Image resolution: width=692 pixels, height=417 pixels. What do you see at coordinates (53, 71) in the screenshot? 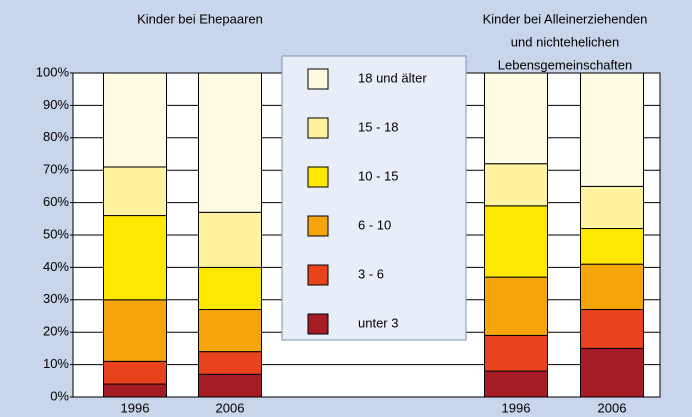
I see `y-tick-label: 100%` at bounding box center [53, 71].